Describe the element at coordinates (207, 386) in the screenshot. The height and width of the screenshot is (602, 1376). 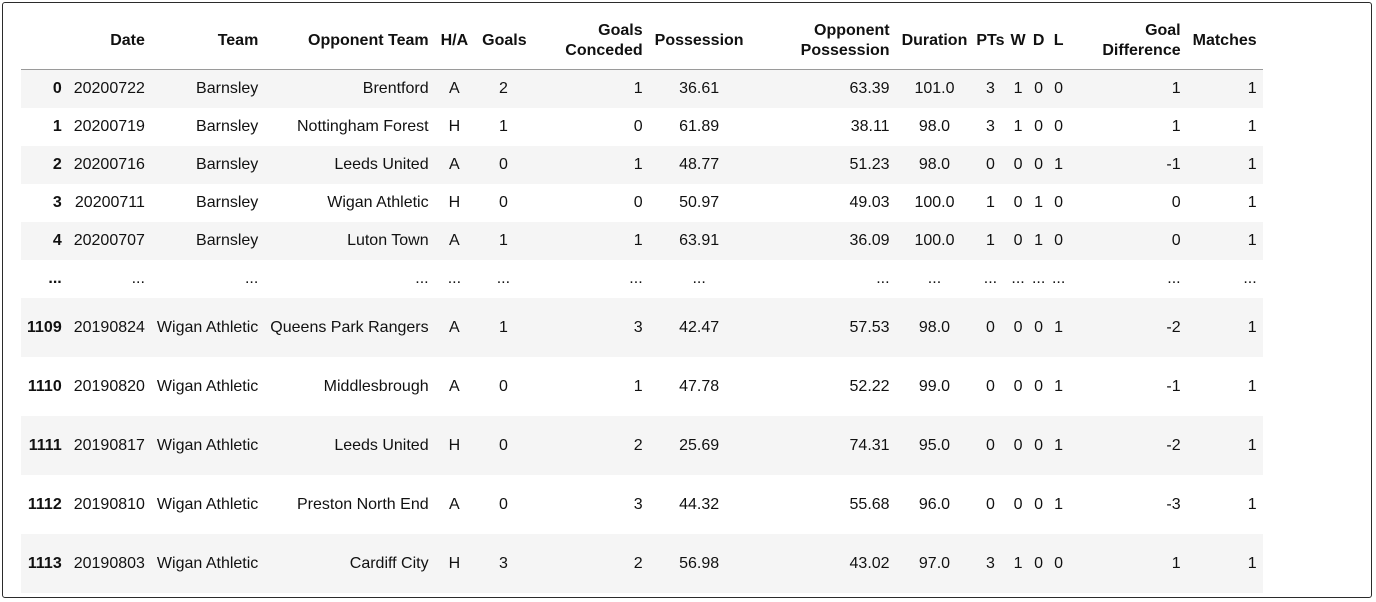
I see `cell-team: Wigan Athletic` at that location.